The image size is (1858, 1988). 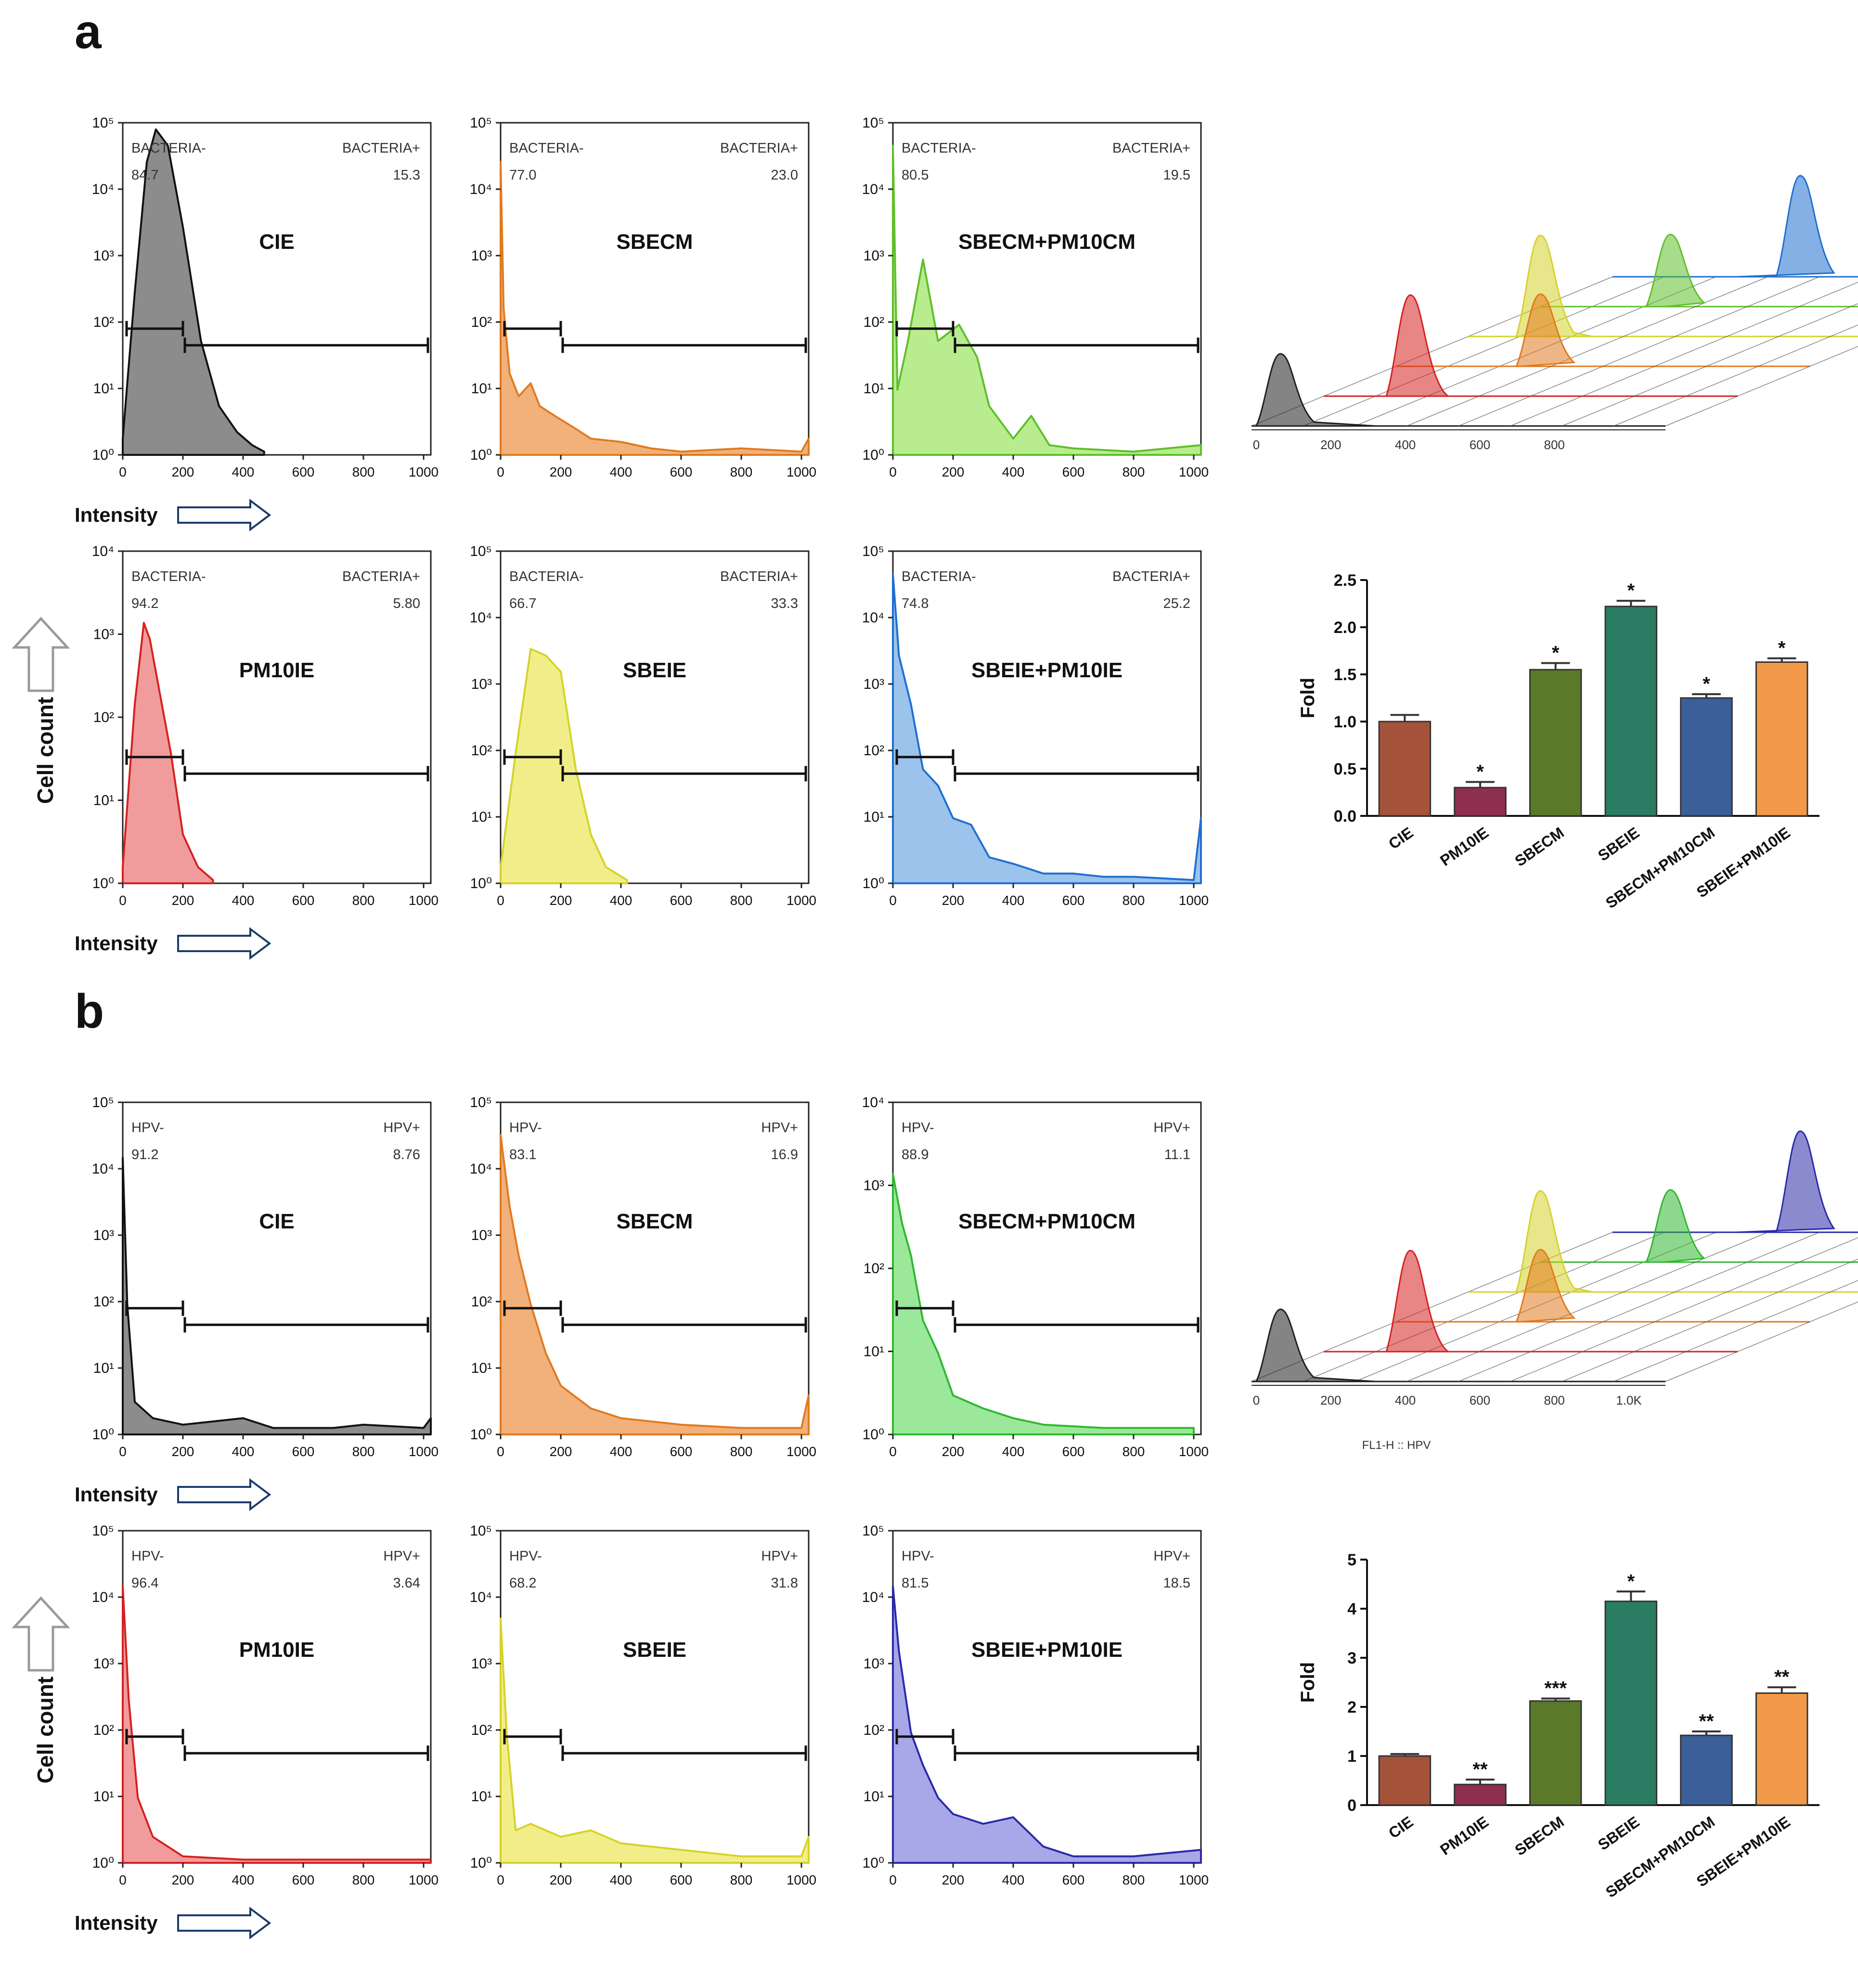 I want to click on gate-negative-percent: 84.7, so click(x=144, y=176).